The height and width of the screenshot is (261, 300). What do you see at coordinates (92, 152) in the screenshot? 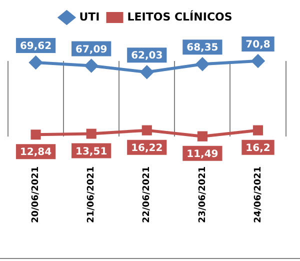
I see `data-label: 13,51` at bounding box center [92, 152].